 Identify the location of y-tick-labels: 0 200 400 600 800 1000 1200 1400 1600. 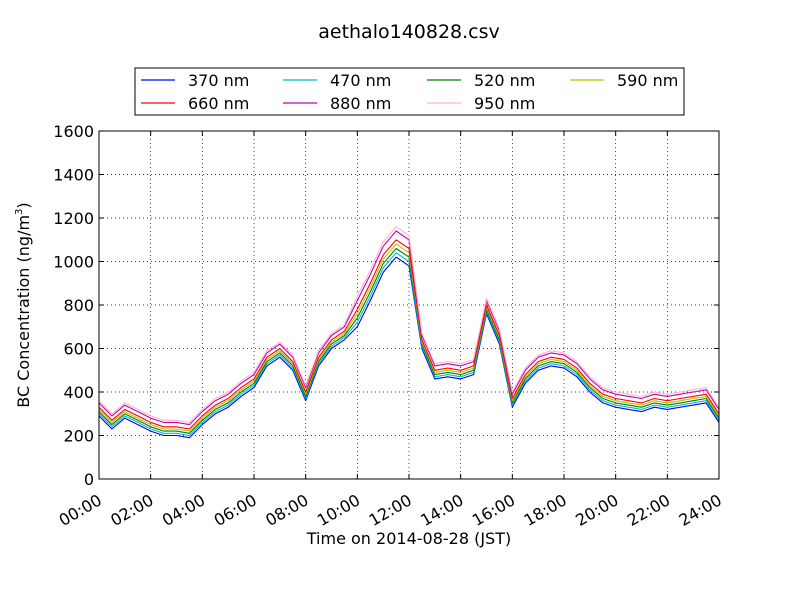
(73, 305).